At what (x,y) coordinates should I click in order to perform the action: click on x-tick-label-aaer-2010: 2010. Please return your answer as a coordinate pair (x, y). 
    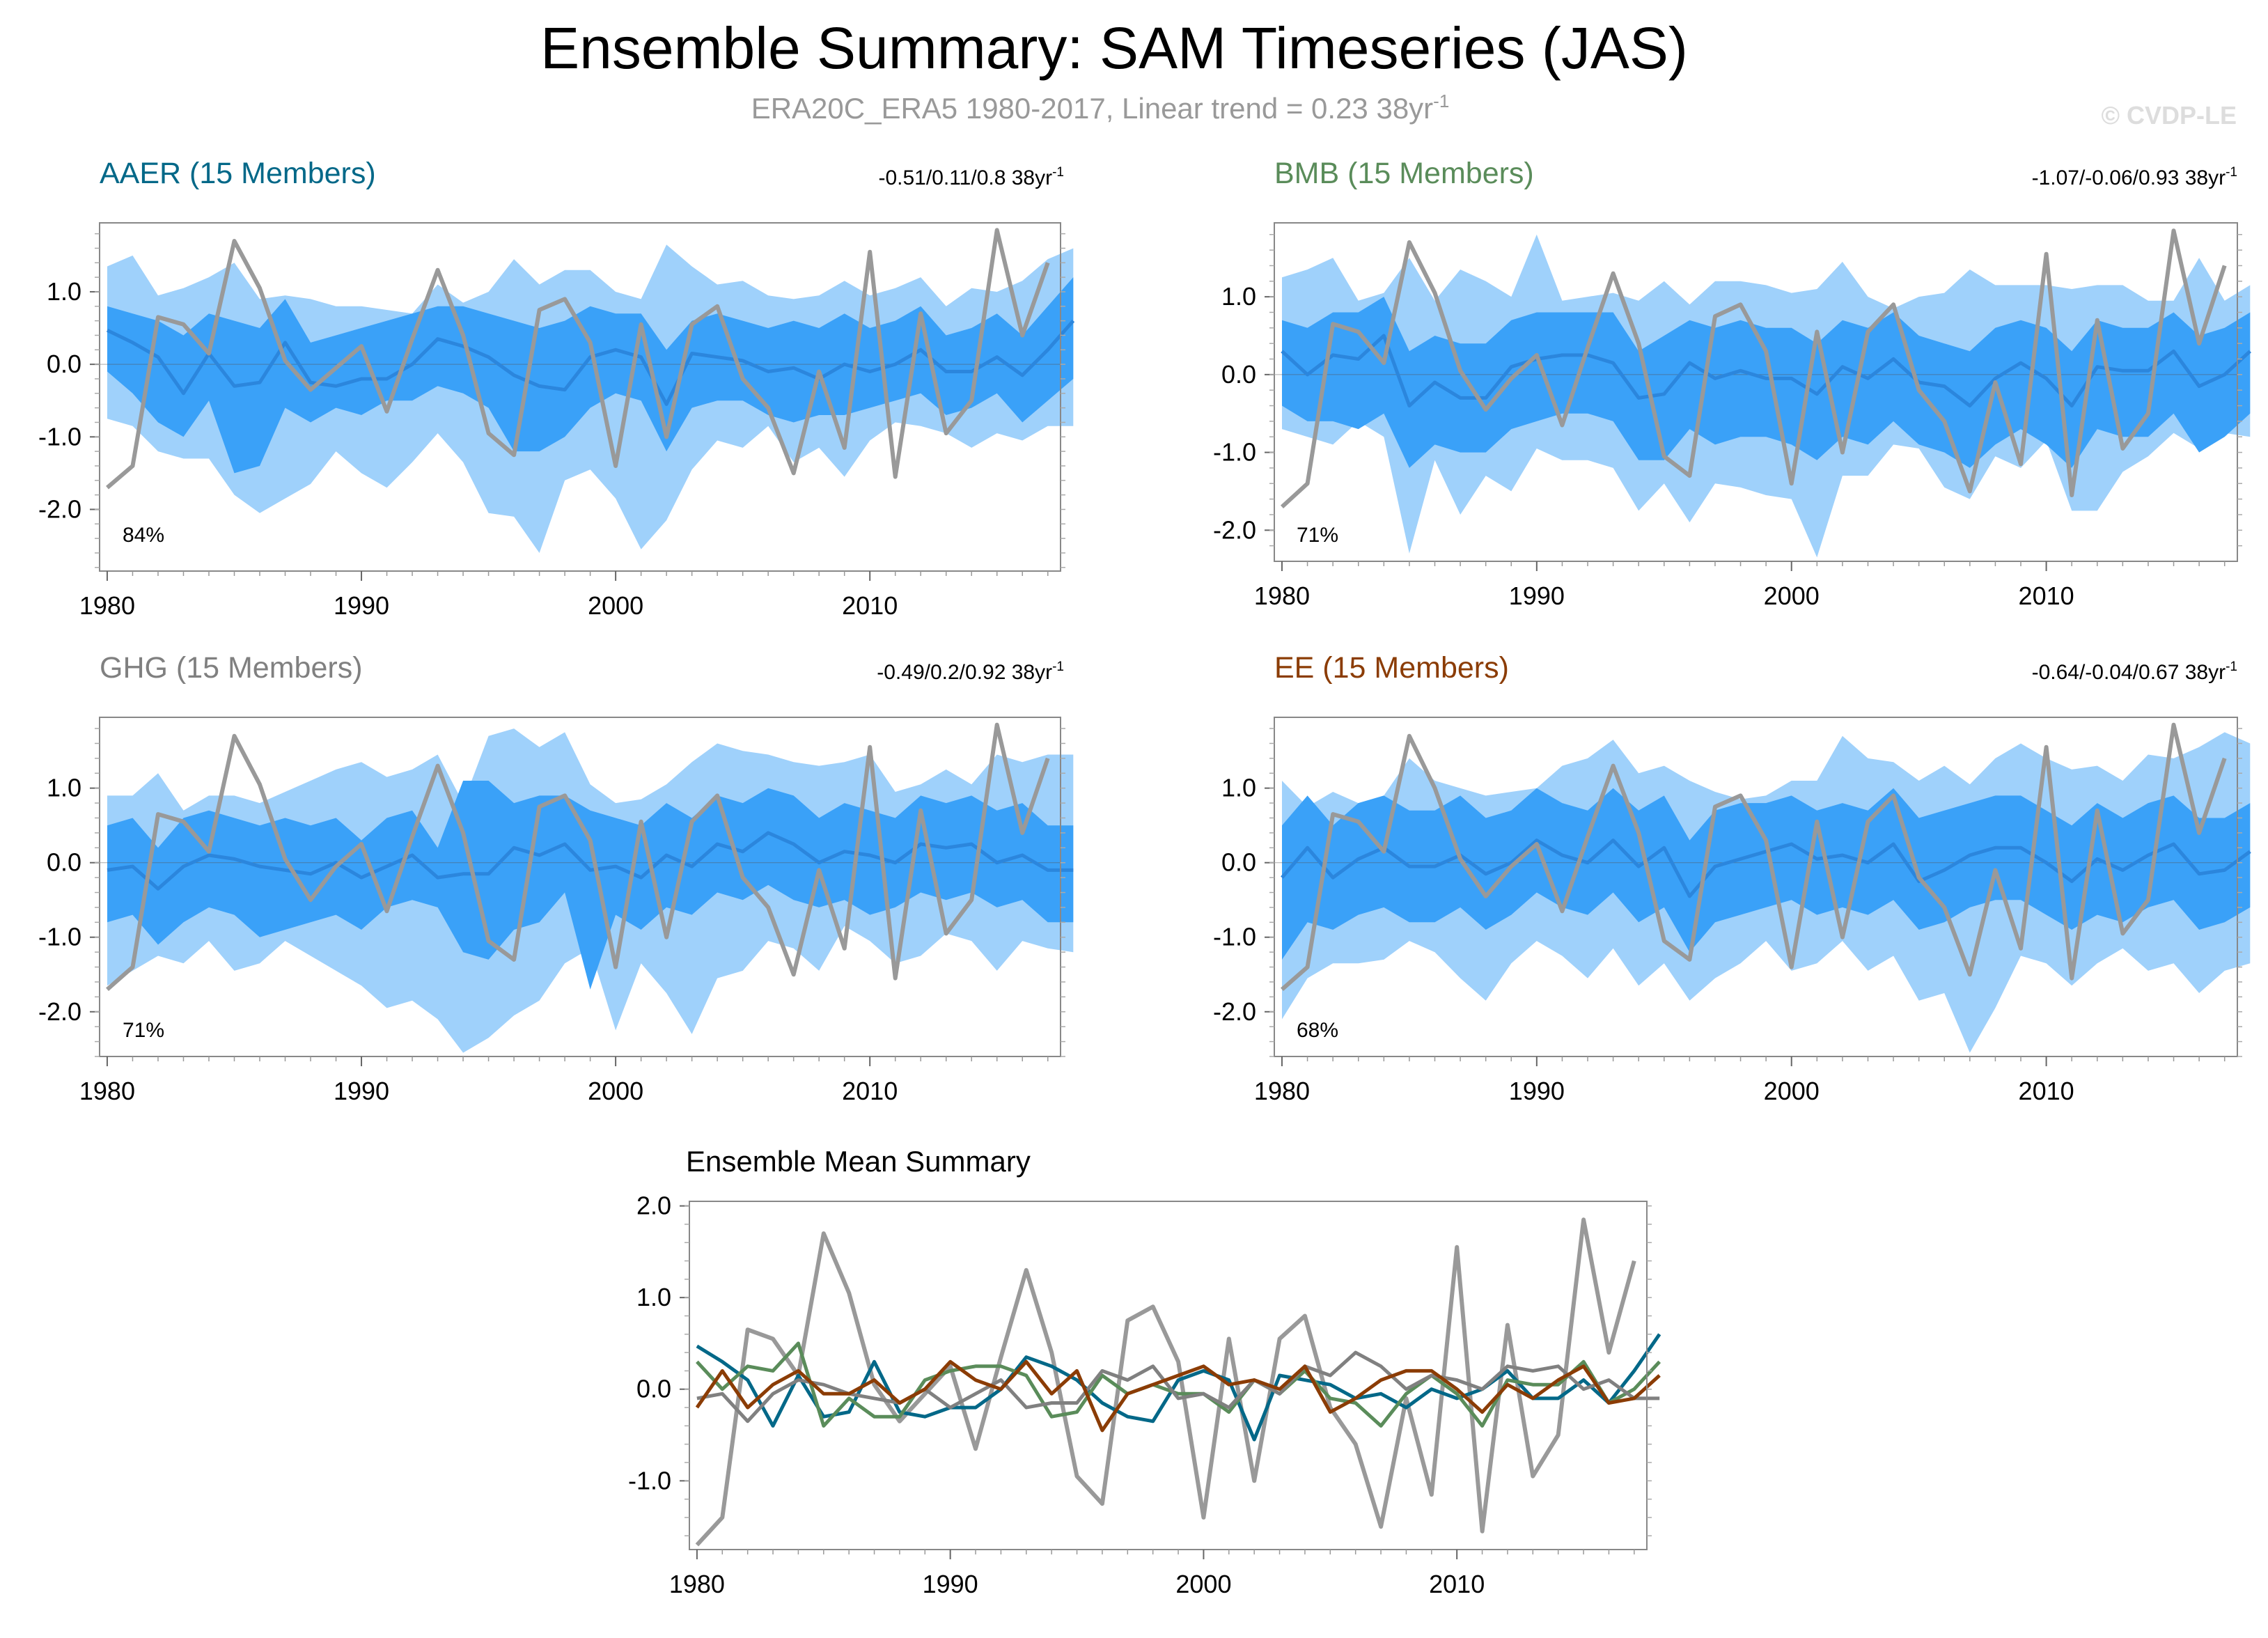
    Looking at the image, I should click on (870, 605).